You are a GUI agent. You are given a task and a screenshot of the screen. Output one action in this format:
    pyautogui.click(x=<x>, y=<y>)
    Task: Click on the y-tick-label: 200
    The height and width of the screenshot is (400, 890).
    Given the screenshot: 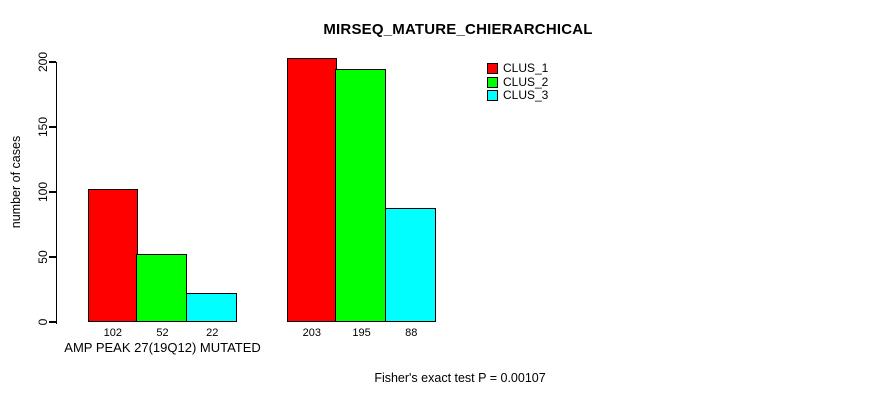 What is the action you would take?
    pyautogui.click(x=43, y=62)
    